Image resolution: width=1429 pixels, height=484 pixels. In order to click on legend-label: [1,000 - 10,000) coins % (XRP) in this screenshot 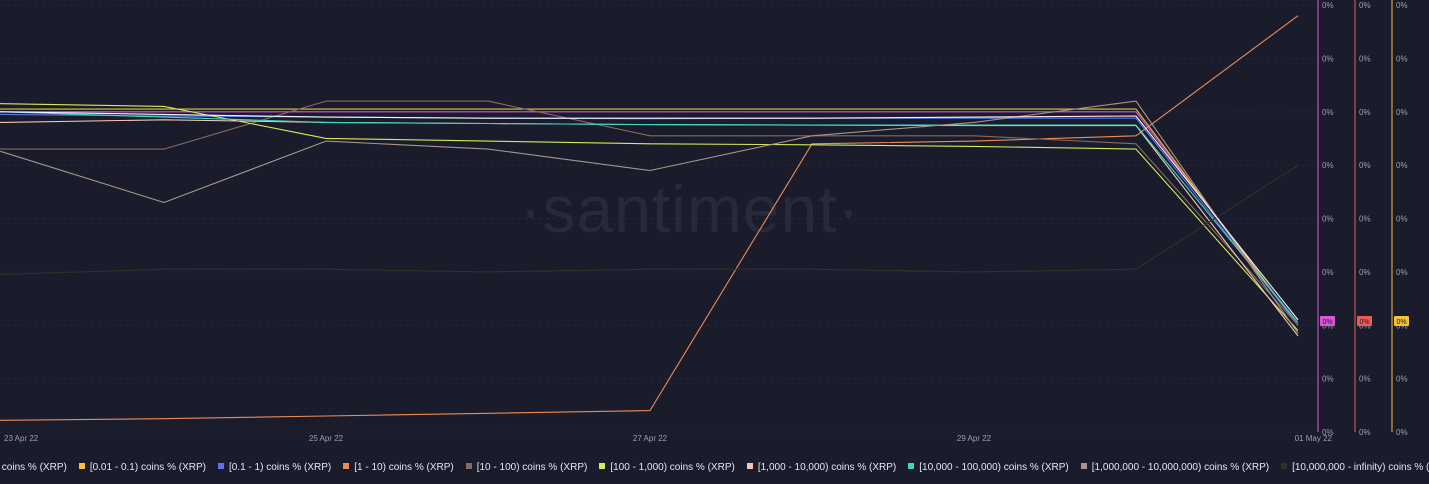, I will do `click(827, 467)`.